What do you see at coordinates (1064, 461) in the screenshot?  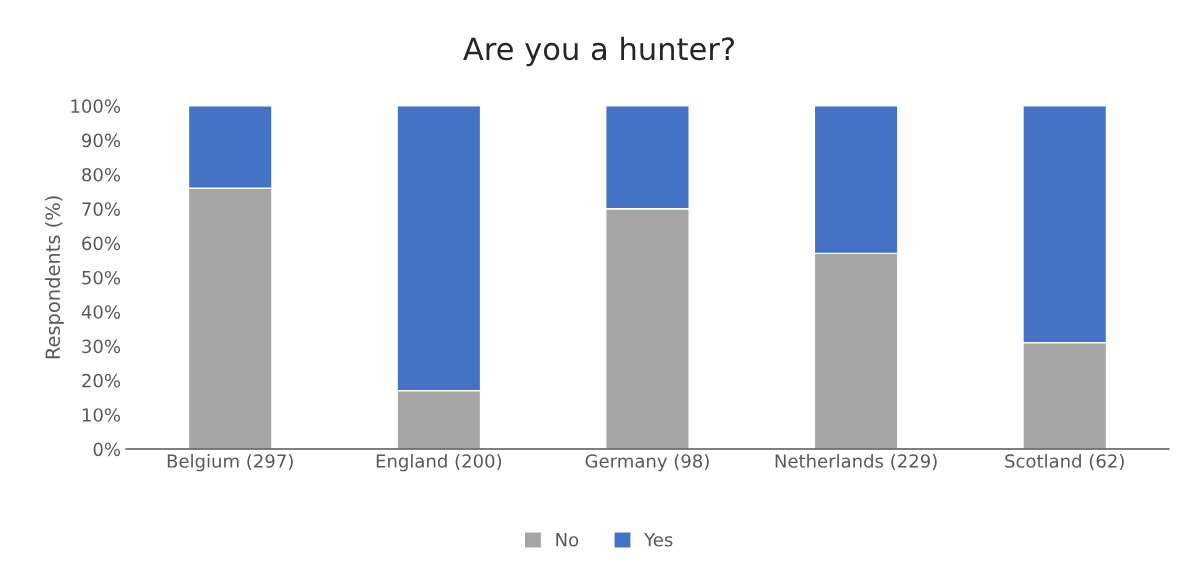 I see `x-tick-label: Scotland (62)` at bounding box center [1064, 461].